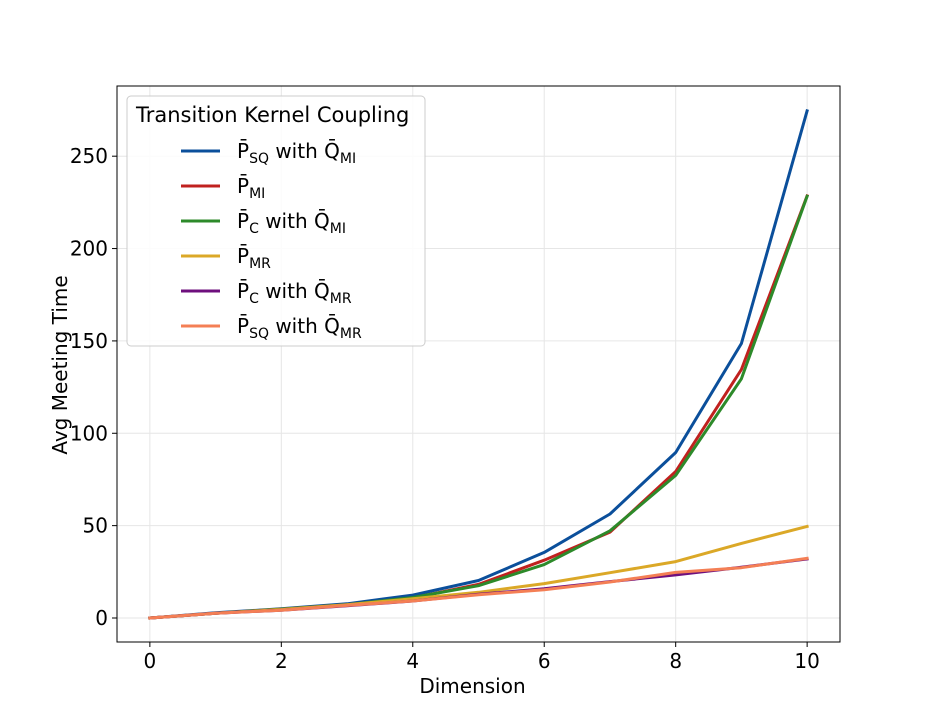 This screenshot has width=934, height=727. Describe the element at coordinates (412, 661) in the screenshot. I see `x-tick-label: 4` at that location.